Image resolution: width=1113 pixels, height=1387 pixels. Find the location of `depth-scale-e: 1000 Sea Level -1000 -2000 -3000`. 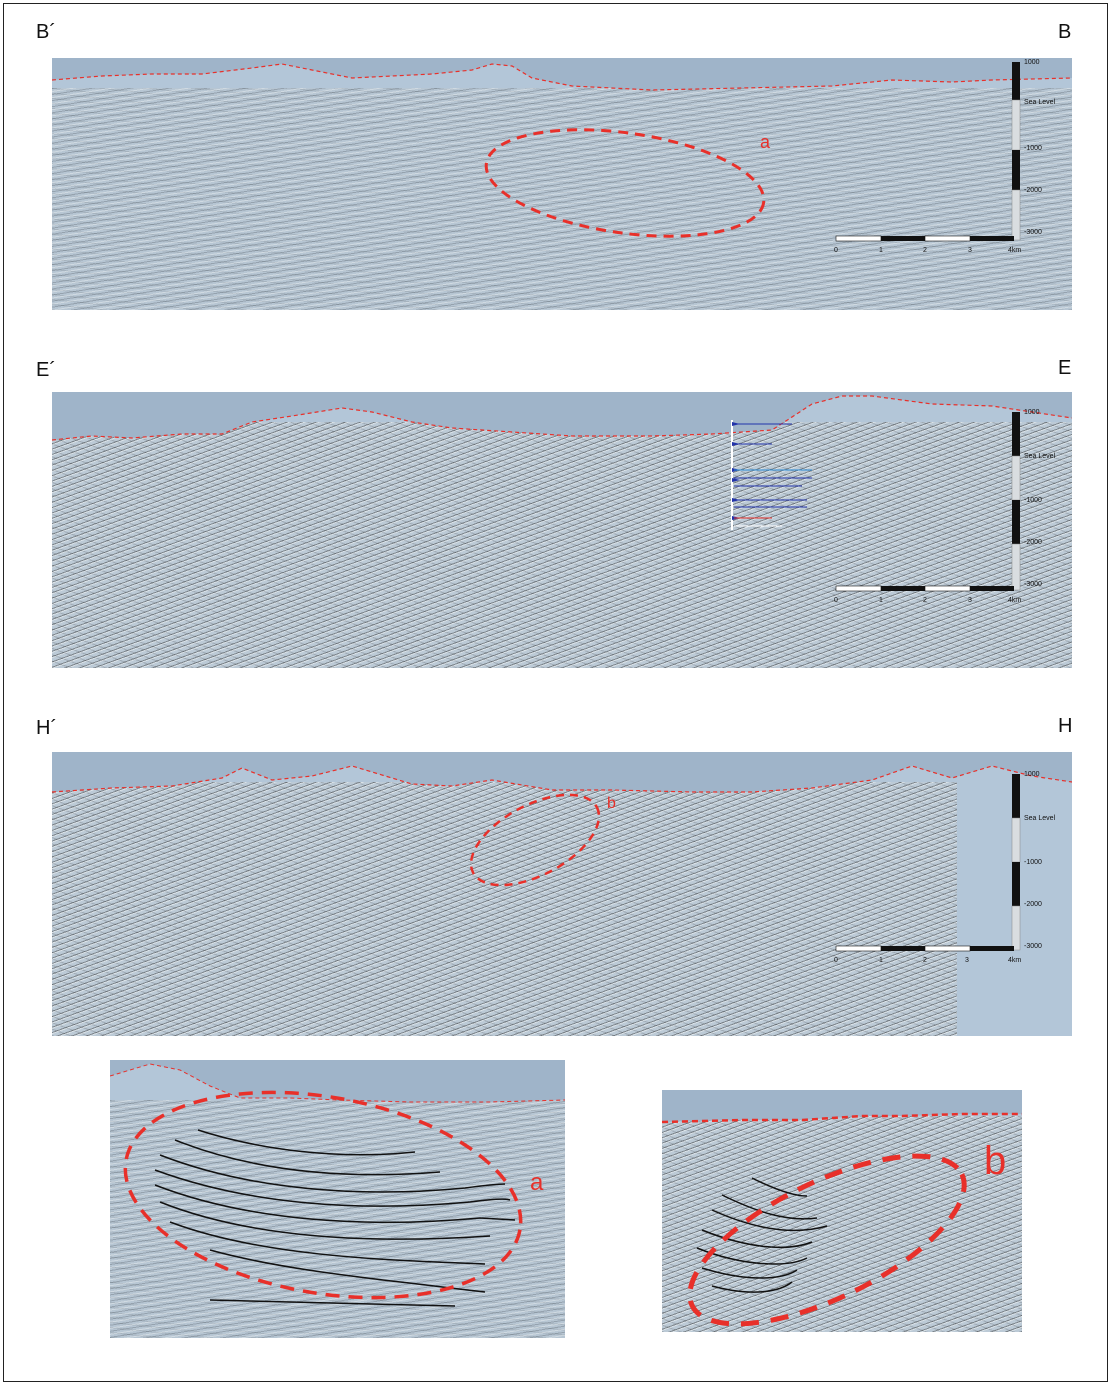

depth-scale-e: 1000 Sea Level -1000 -2000 -3000 is located at coordinates (1033, 500).